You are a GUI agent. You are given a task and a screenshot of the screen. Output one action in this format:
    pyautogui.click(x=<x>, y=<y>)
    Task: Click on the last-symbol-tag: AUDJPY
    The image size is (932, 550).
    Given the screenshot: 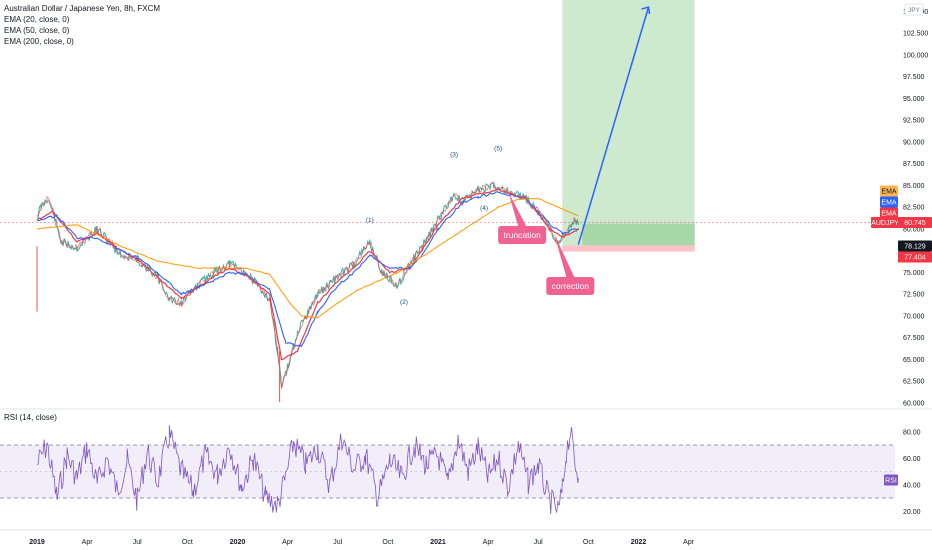 What is the action you would take?
    pyautogui.click(x=885, y=223)
    